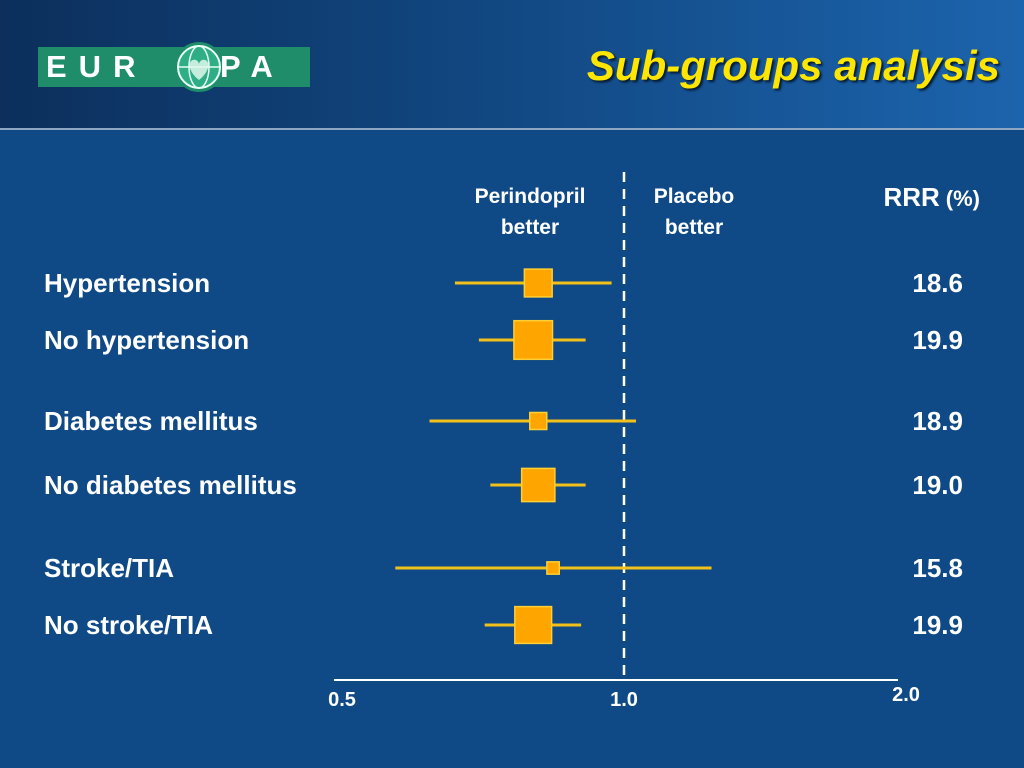 The height and width of the screenshot is (768, 1024). Describe the element at coordinates (937, 421) in the screenshot. I see `rrr-value: 18.9` at that location.